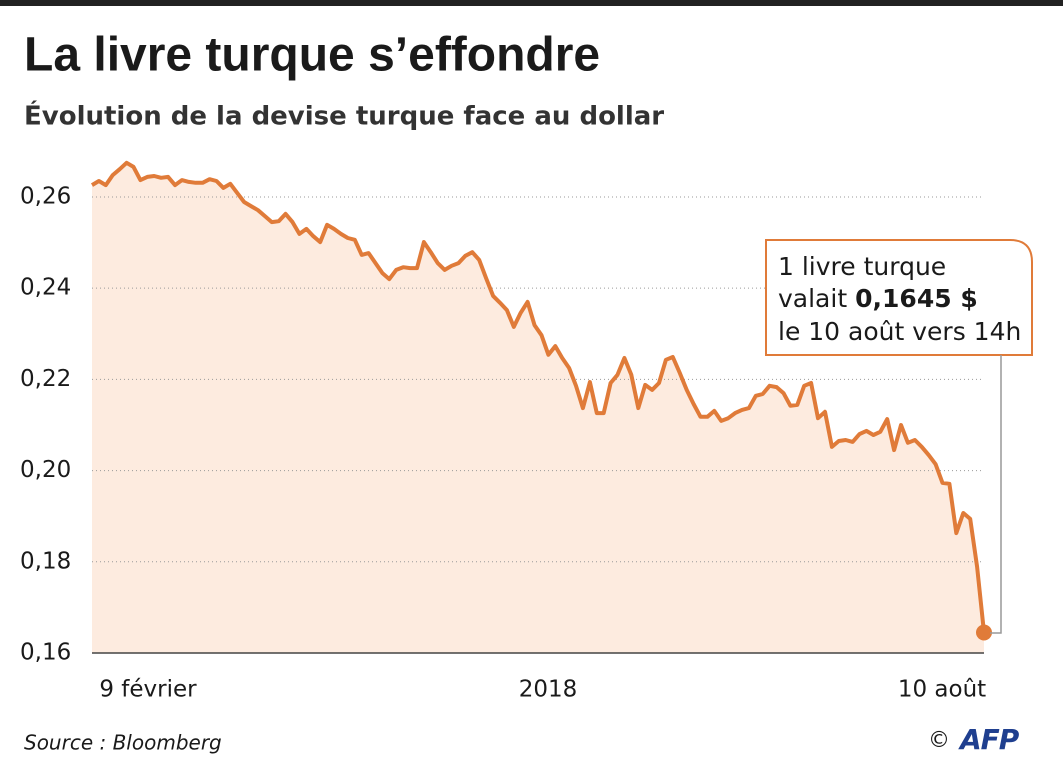  I want to click on annotation-connector, so click(996, 494).